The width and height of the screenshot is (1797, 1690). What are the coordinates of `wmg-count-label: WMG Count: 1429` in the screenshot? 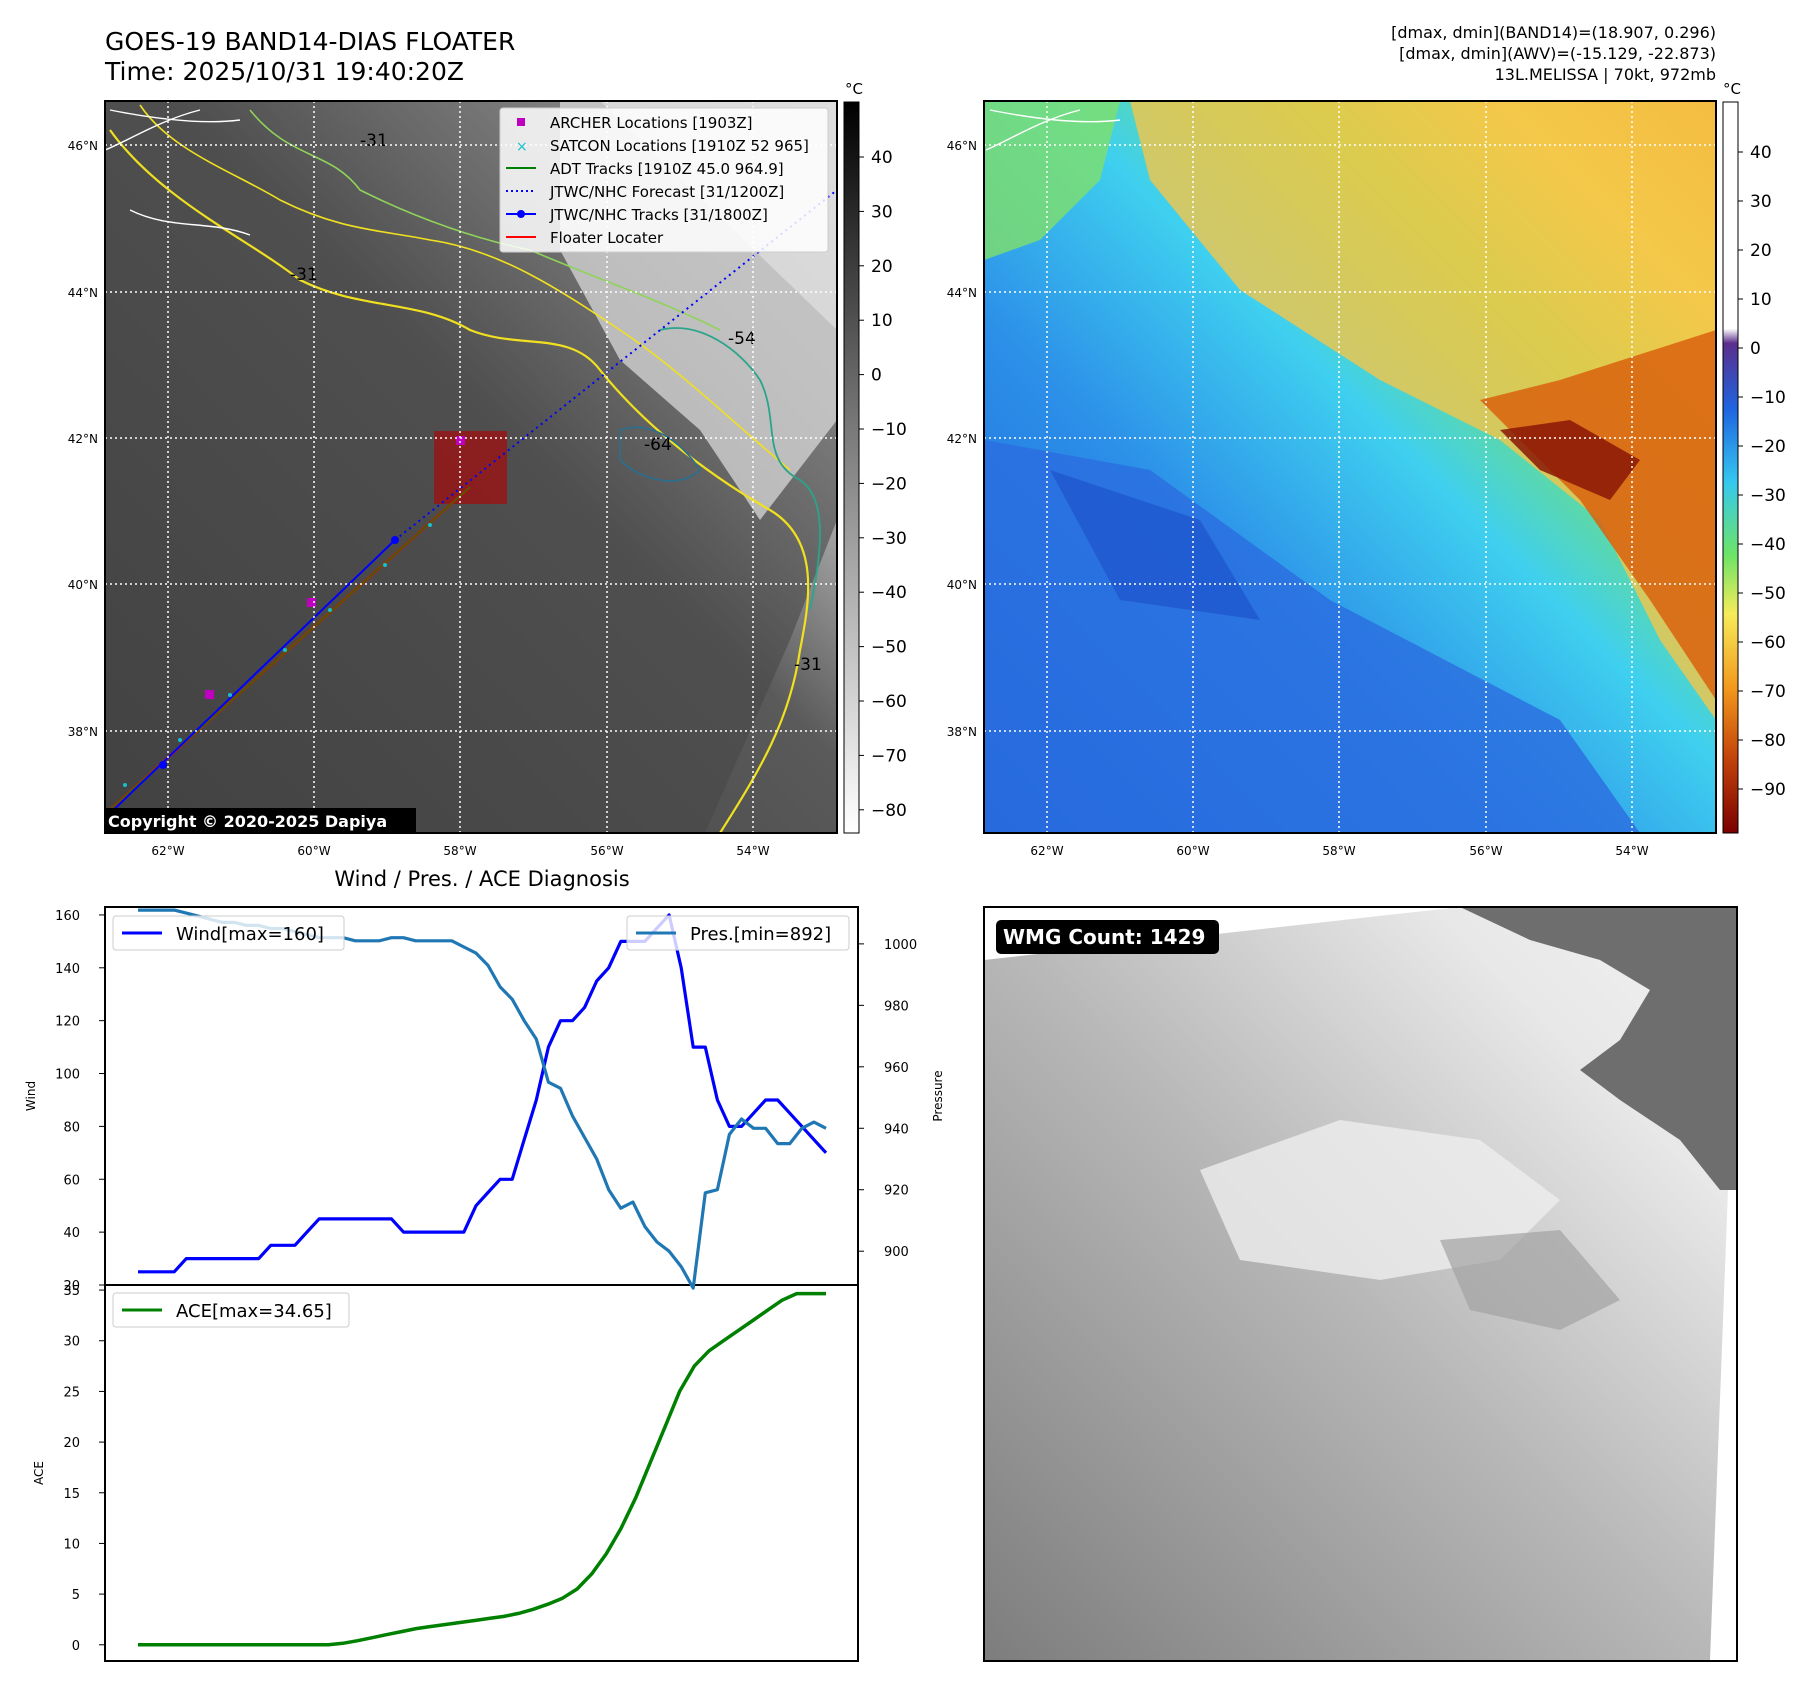 It's located at (1104, 937).